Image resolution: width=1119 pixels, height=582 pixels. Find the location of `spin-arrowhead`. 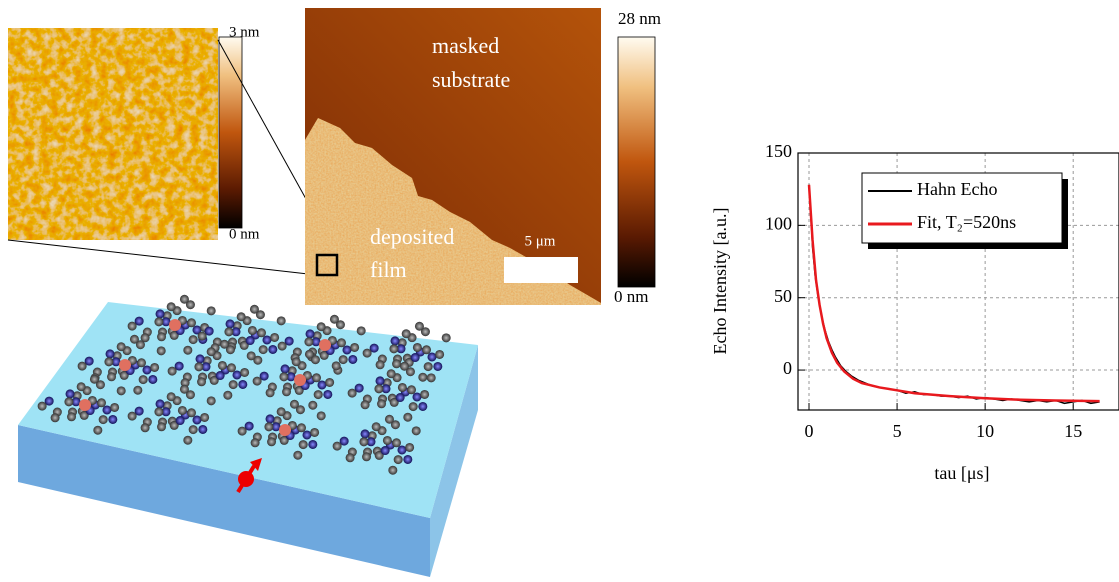

spin-arrowhead is located at coordinates (256, 464).